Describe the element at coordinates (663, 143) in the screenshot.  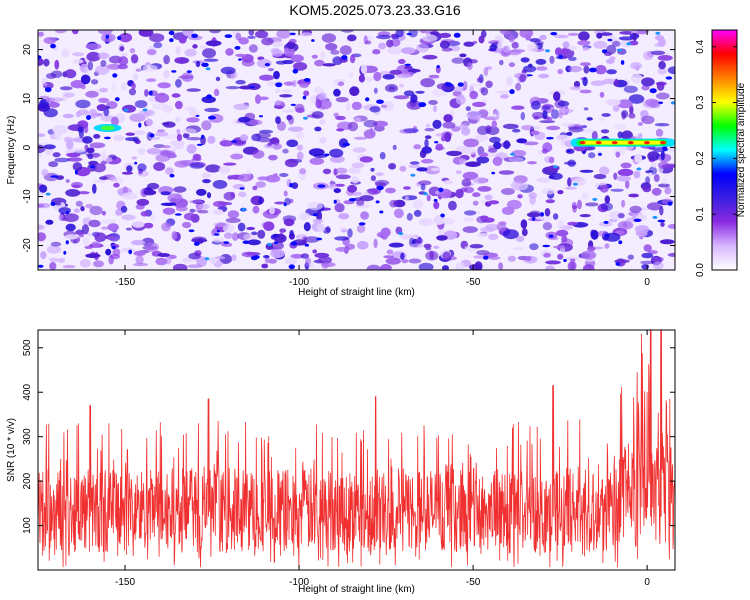
I see `feature-peak` at that location.